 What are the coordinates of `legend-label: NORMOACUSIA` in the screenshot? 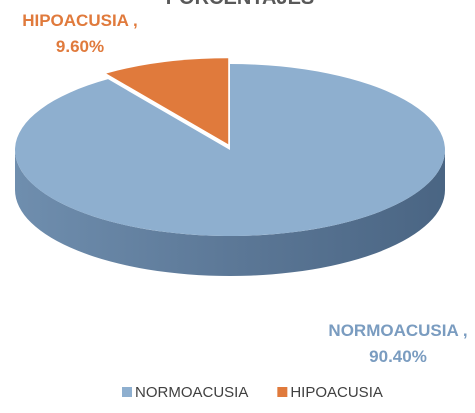 It's located at (191, 392).